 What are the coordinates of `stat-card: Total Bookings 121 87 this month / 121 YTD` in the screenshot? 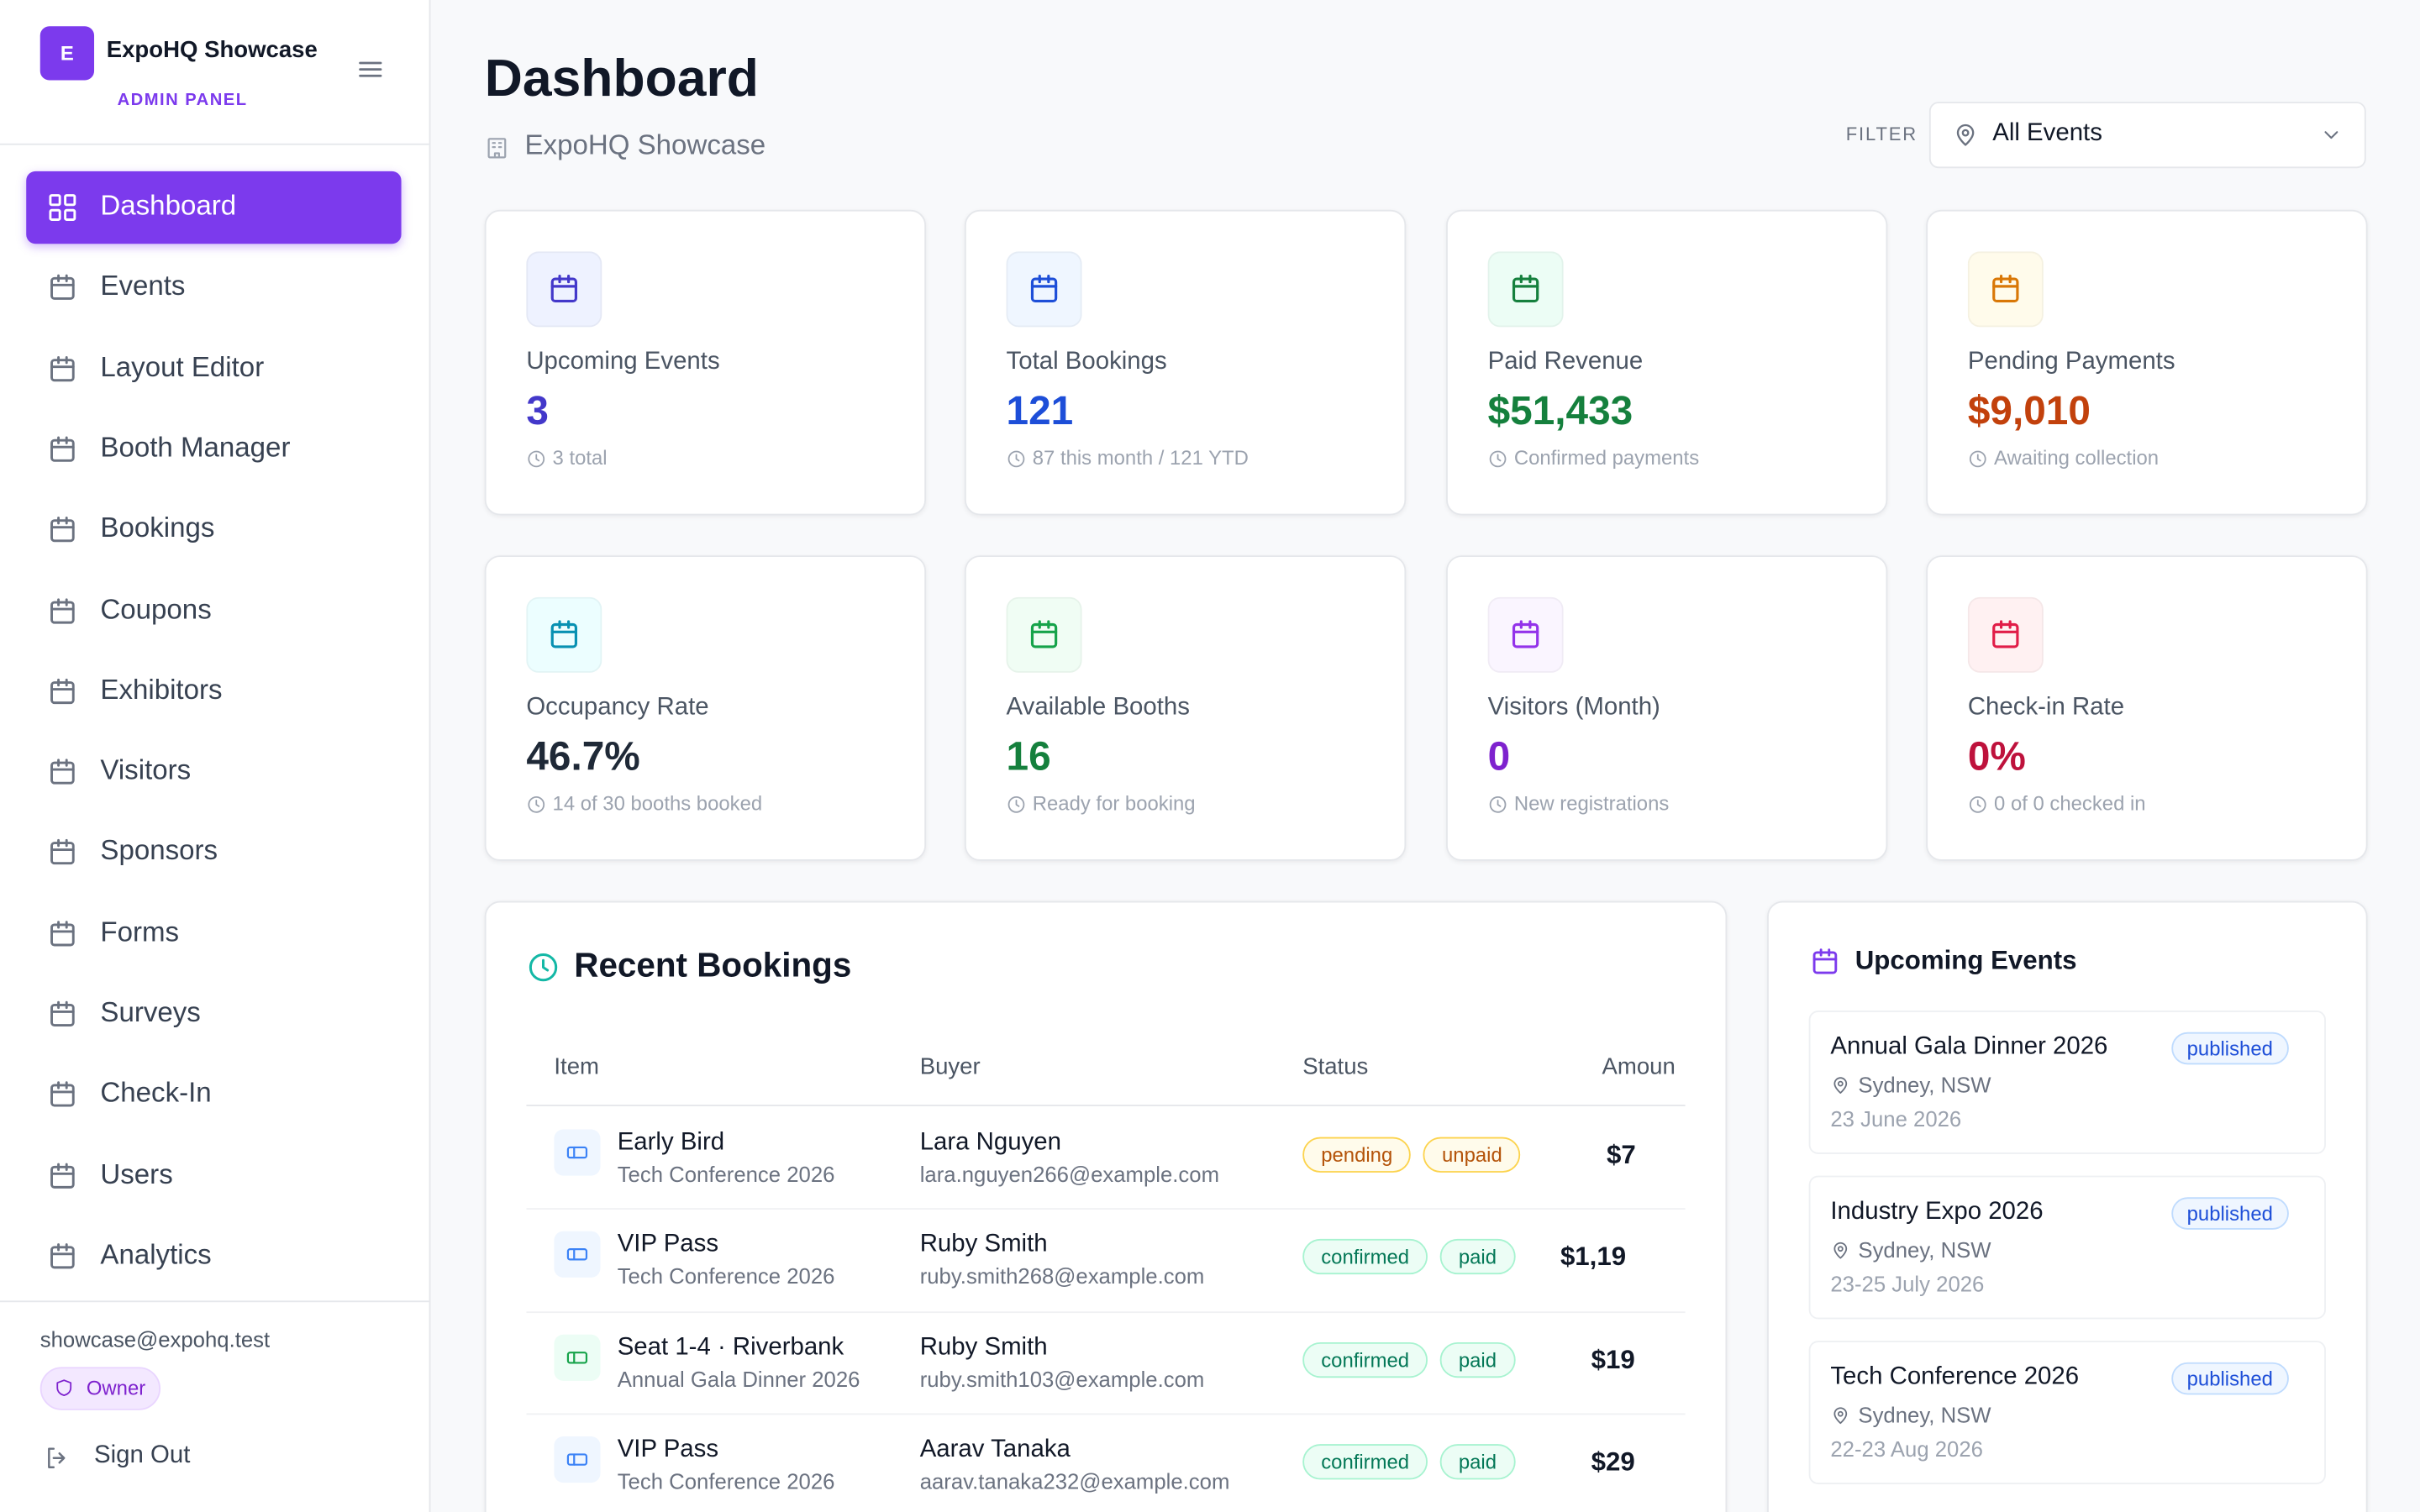 It's located at (1185, 362).